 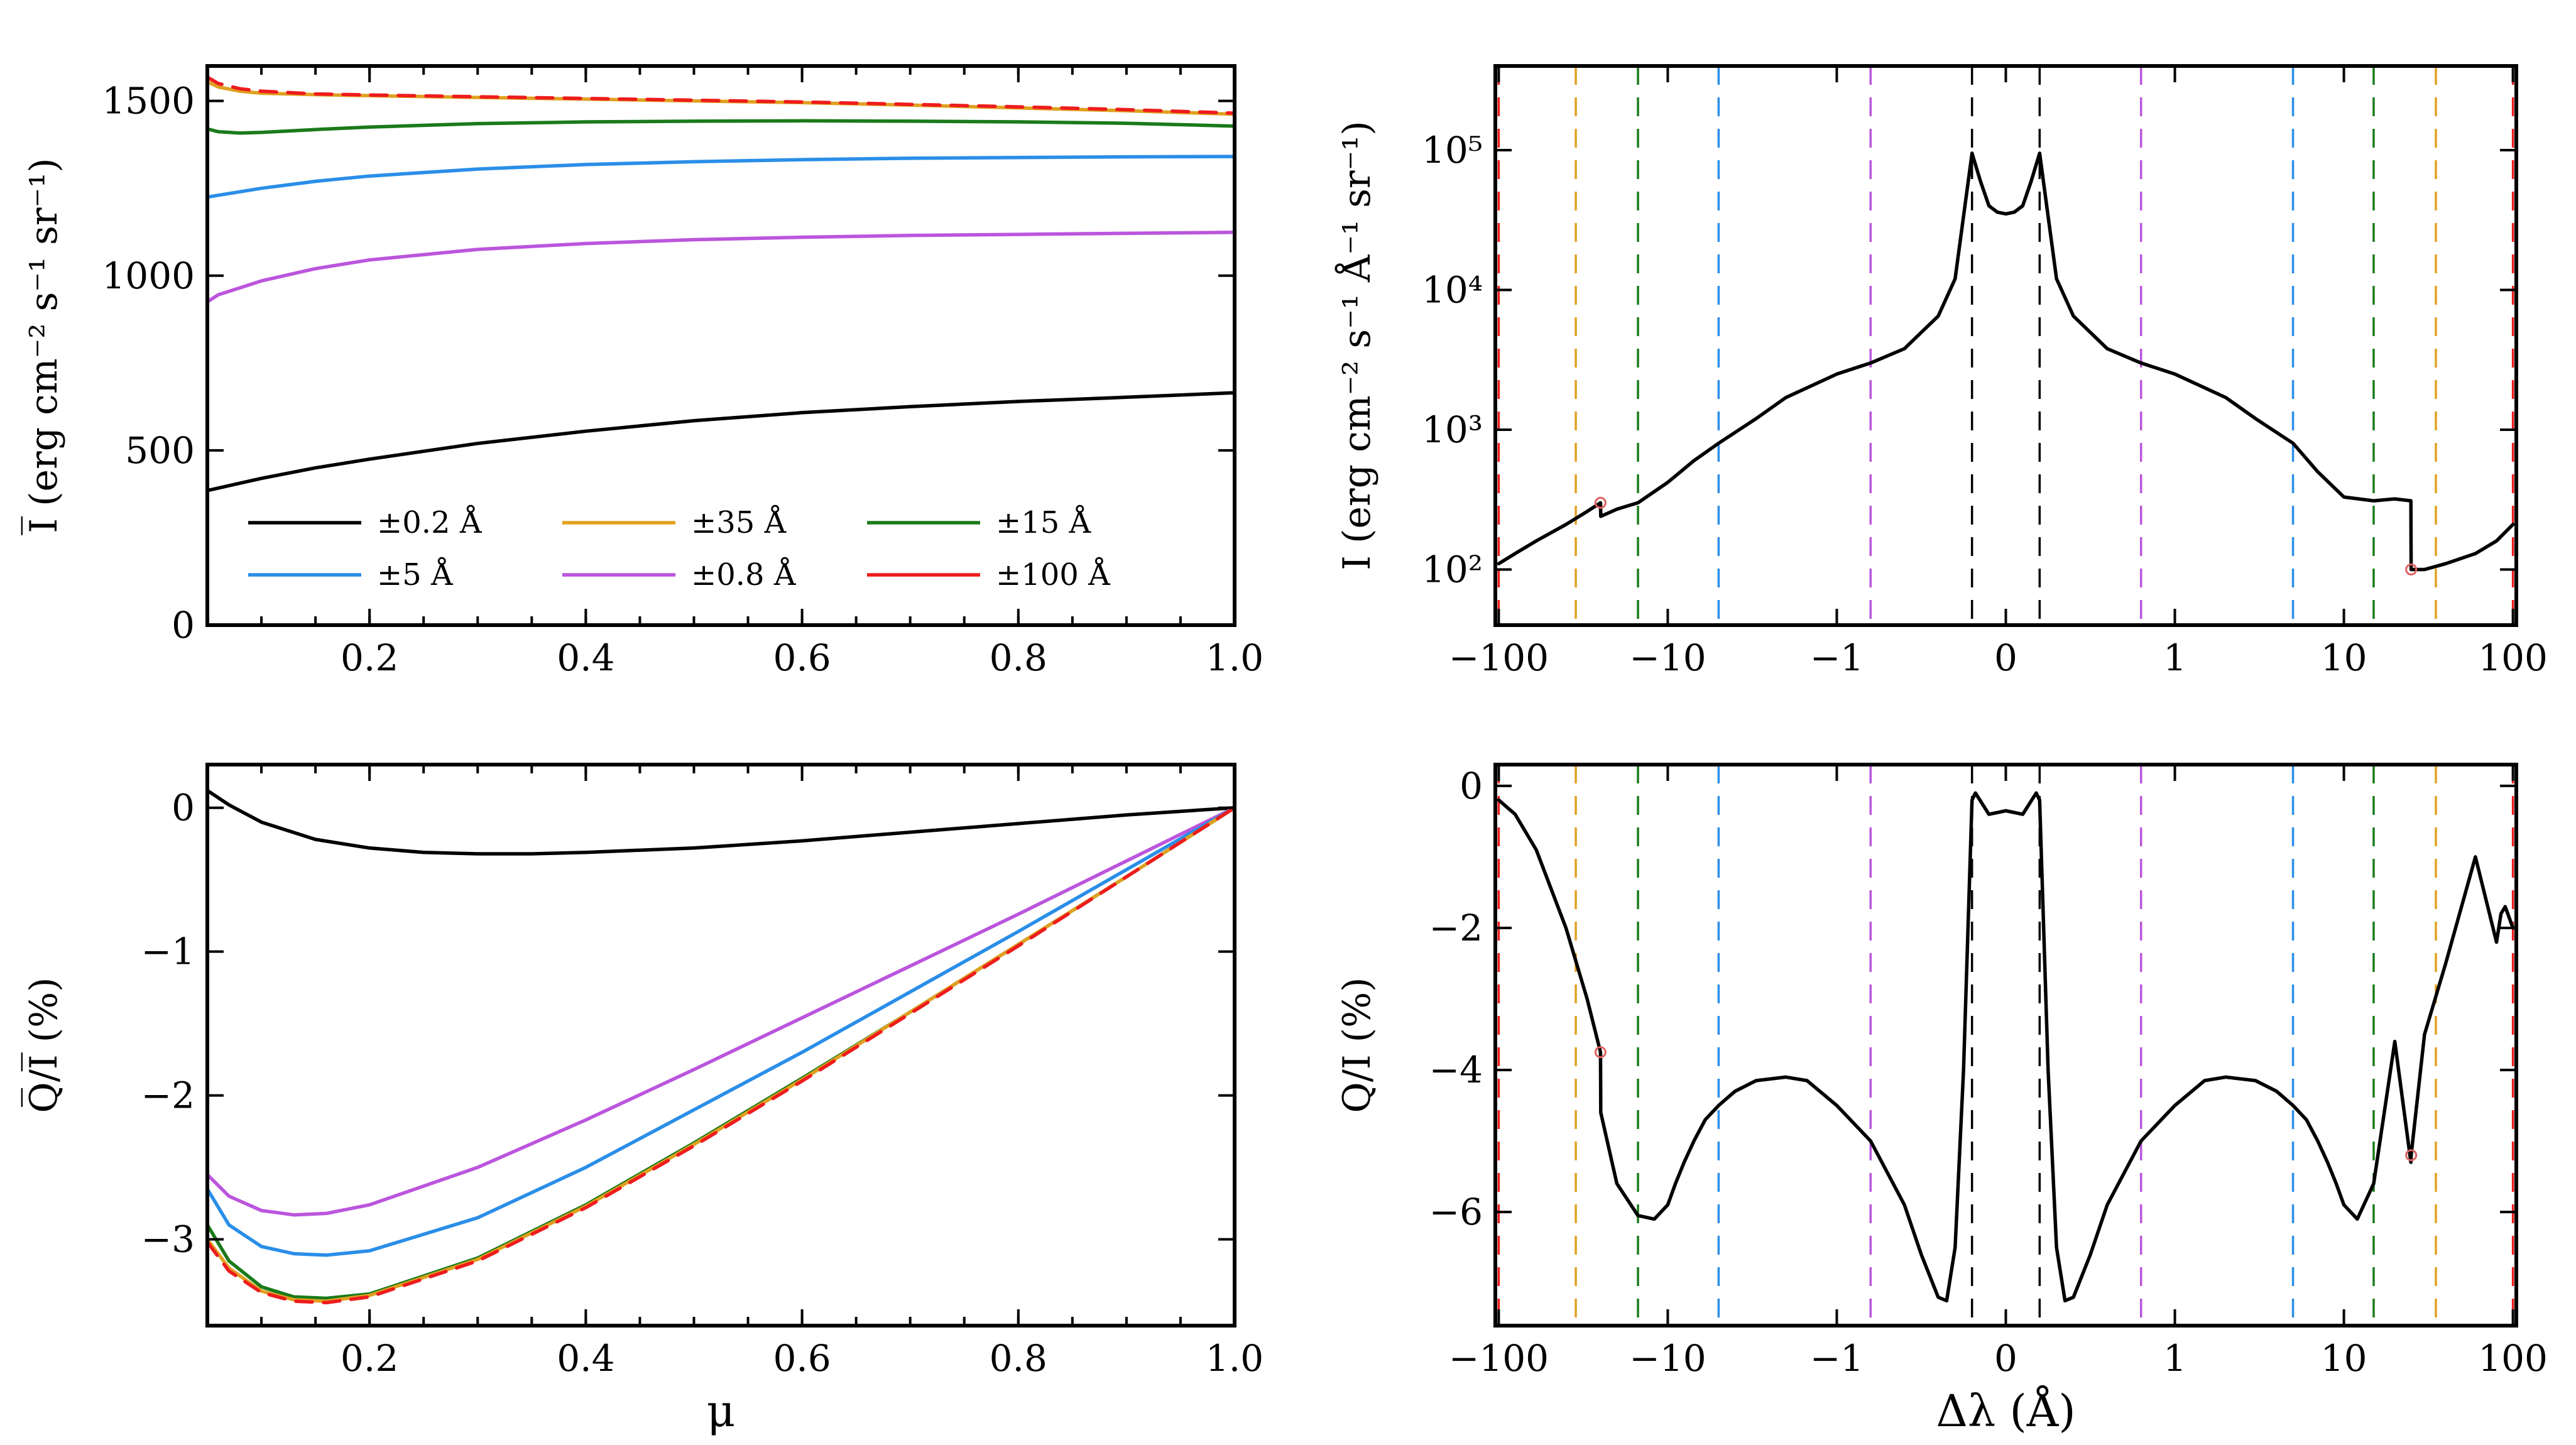 What do you see at coordinates (1452, 150) in the screenshot?
I see `y-tick-label: 10⁵` at bounding box center [1452, 150].